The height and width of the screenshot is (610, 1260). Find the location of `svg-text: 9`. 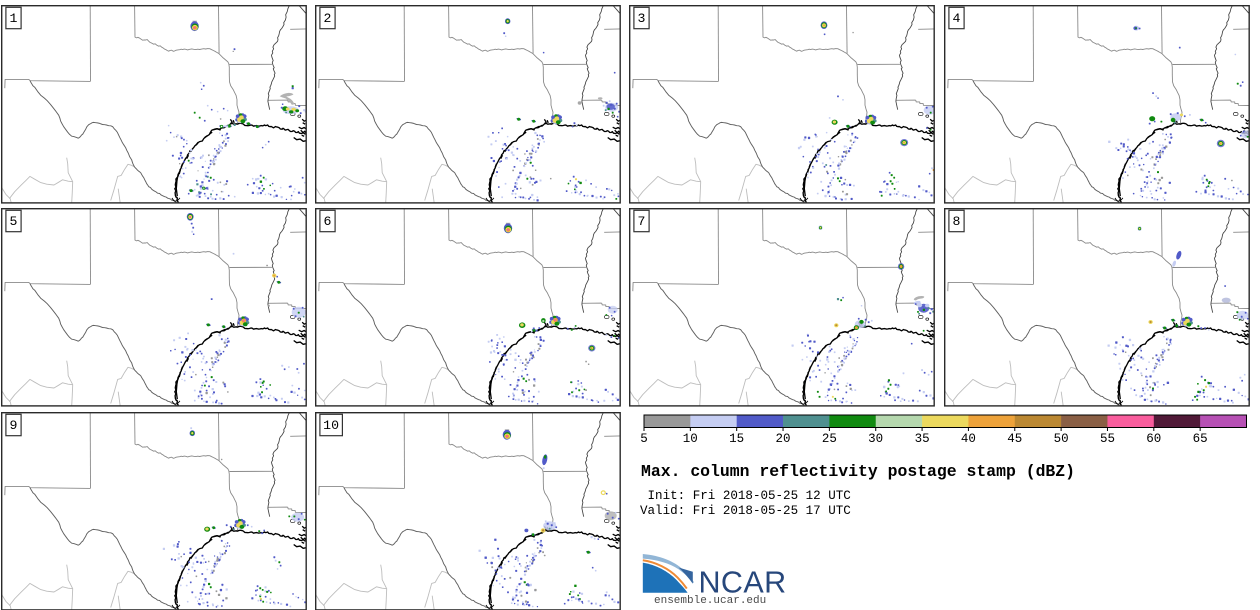

svg-text: 9 is located at coordinates (13, 425).